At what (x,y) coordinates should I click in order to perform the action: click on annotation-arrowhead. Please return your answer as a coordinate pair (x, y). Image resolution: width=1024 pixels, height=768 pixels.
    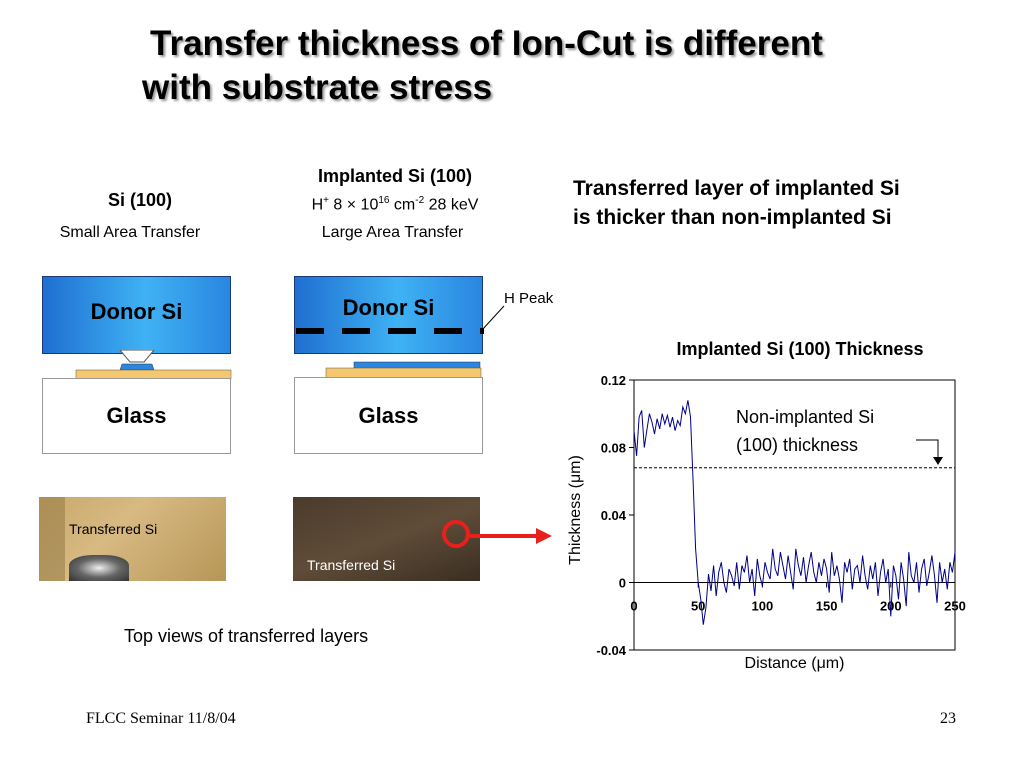
    Looking at the image, I should click on (938, 461).